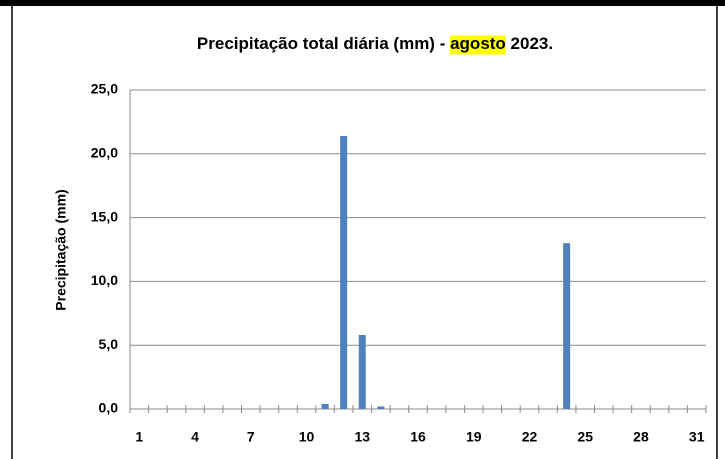 This screenshot has width=725, height=459. Describe the element at coordinates (104, 153) in the screenshot. I see `y-tick-label: 20,0` at that location.